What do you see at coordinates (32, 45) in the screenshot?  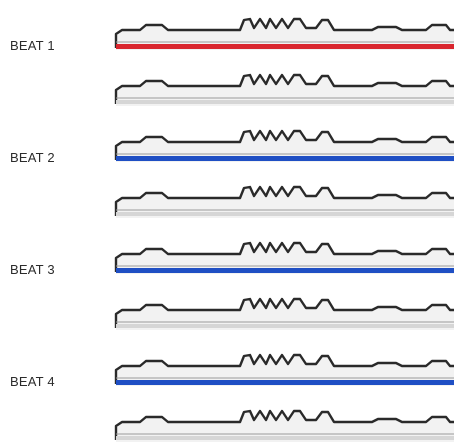 I see `beat-label-1: BEAT 1` at bounding box center [32, 45].